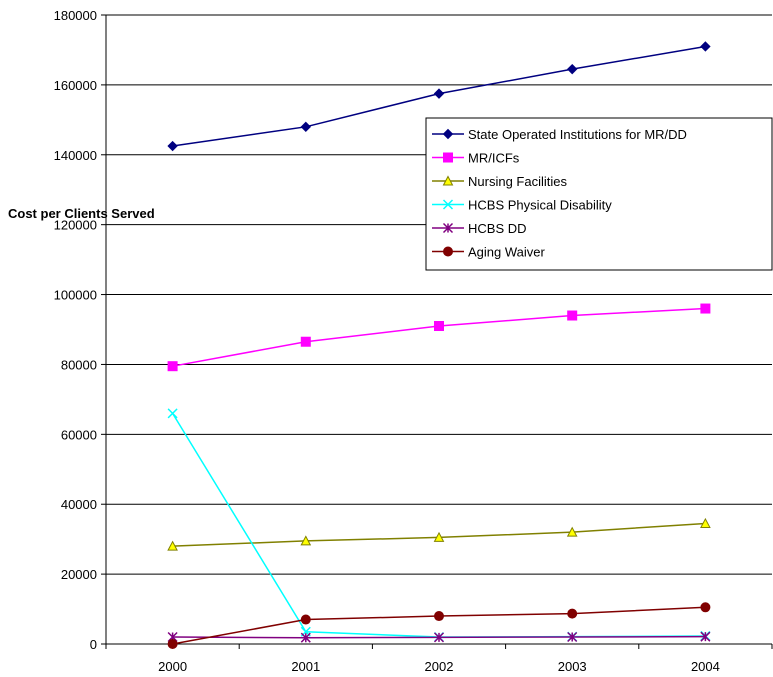 Image resolution: width=773 pixels, height=677 pixels. Describe the element at coordinates (79, 574) in the screenshot. I see `y-tick-label: 20000` at that location.